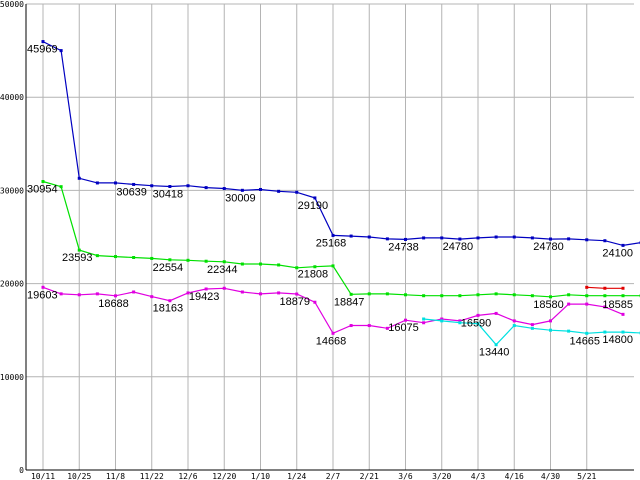 The width and height of the screenshot is (640, 480). What do you see at coordinates (548, 305) in the screenshot?
I see `data-label: 18580` at bounding box center [548, 305].